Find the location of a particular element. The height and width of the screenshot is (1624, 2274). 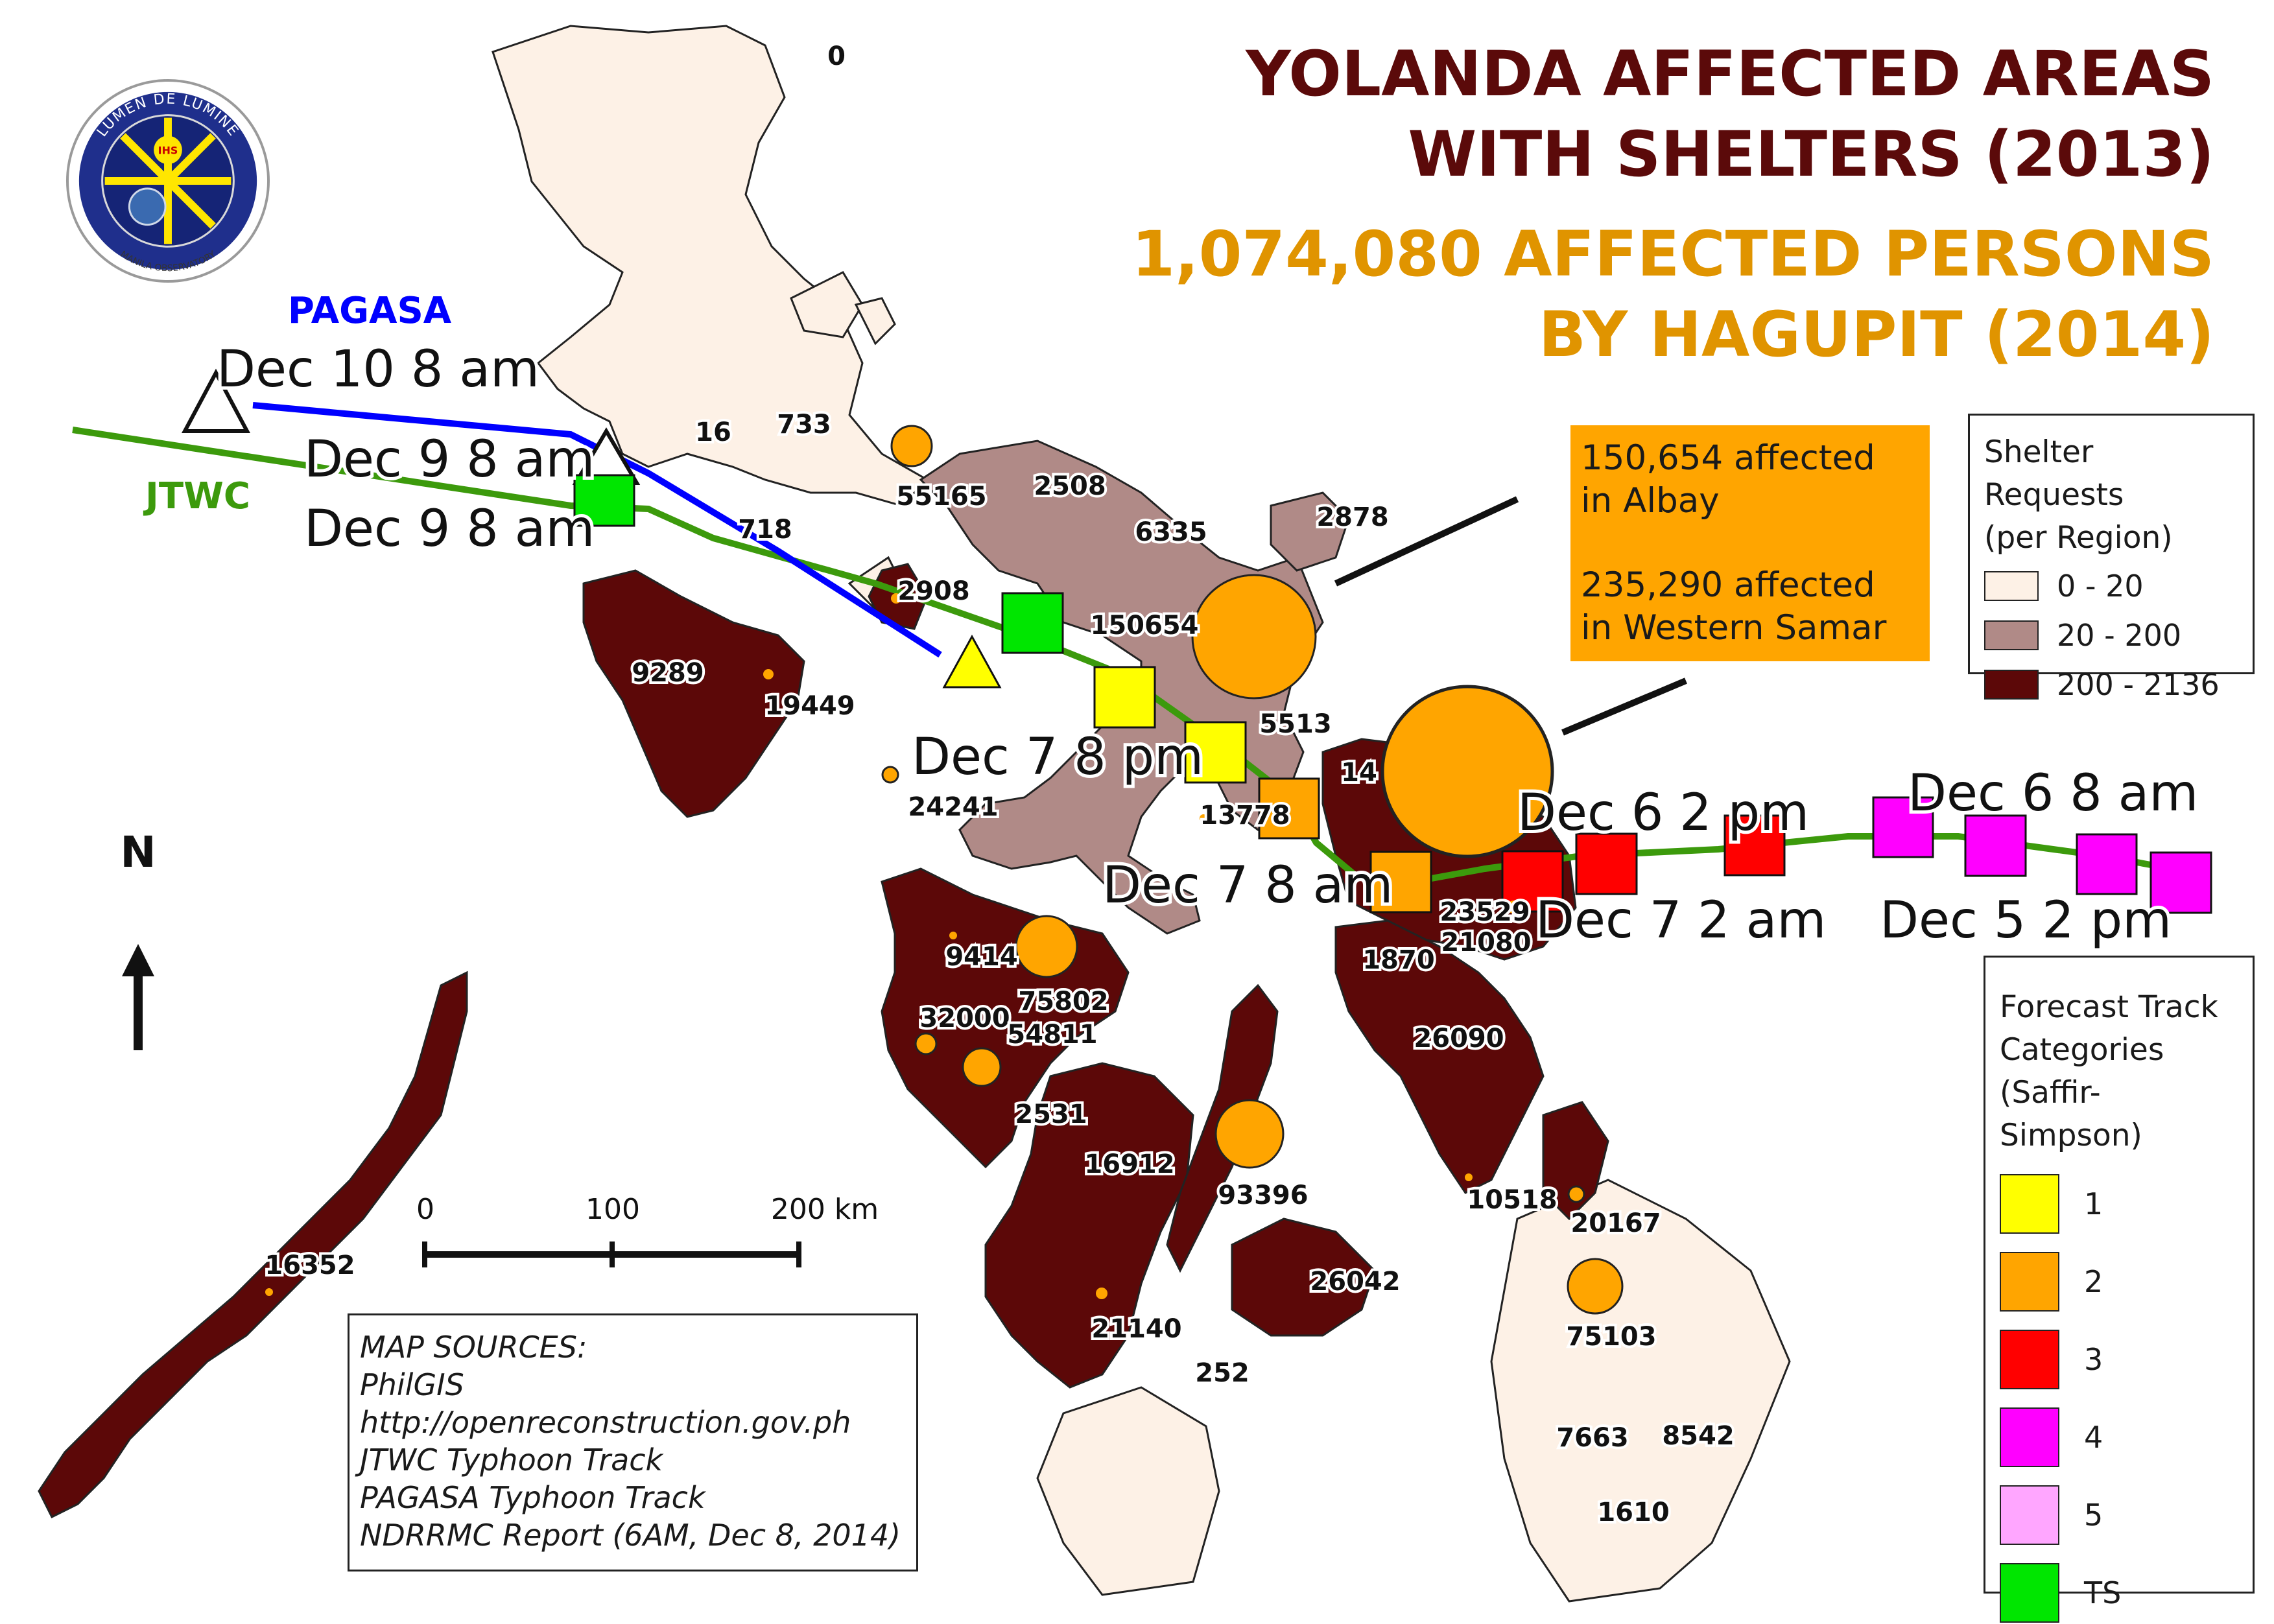

label-jtwc: JTWC is located at coordinates (197, 496).